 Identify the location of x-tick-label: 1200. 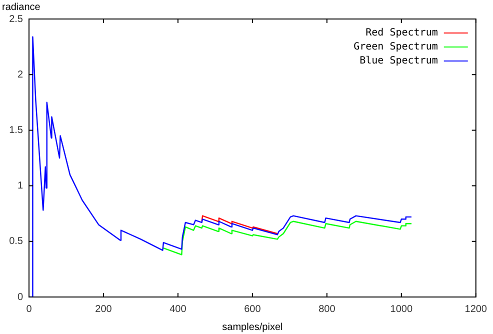
(476, 309).